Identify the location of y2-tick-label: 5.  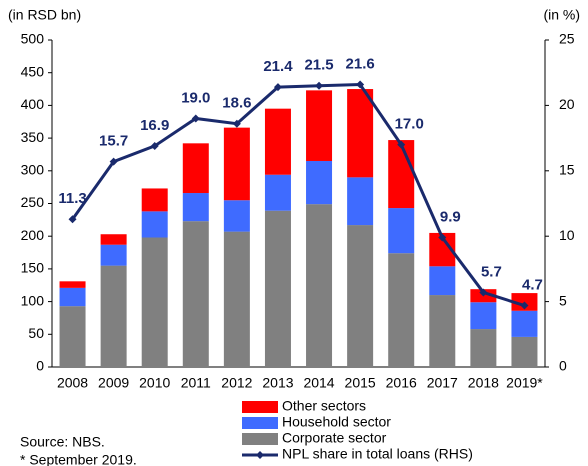
(563, 300).